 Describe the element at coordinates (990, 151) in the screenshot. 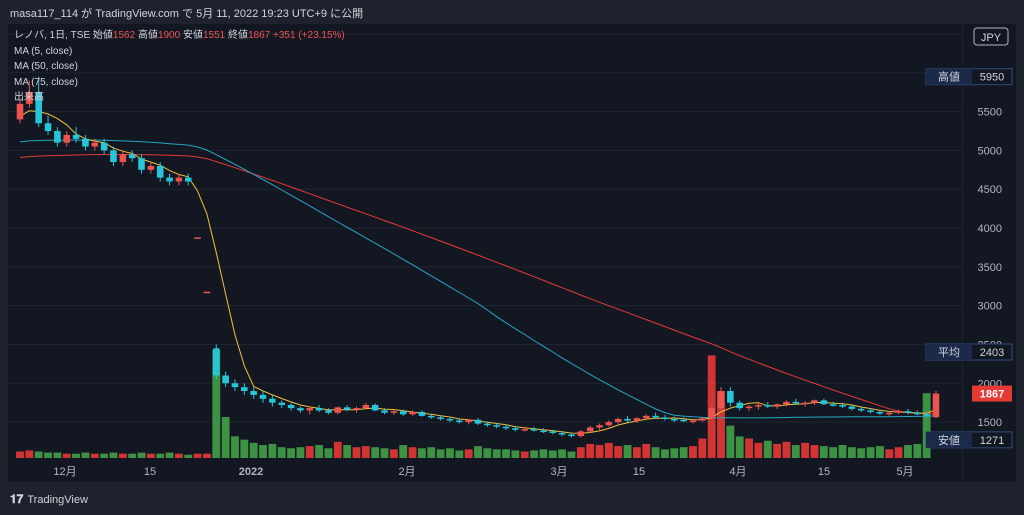

I see `y-tick-label: 5000` at that location.